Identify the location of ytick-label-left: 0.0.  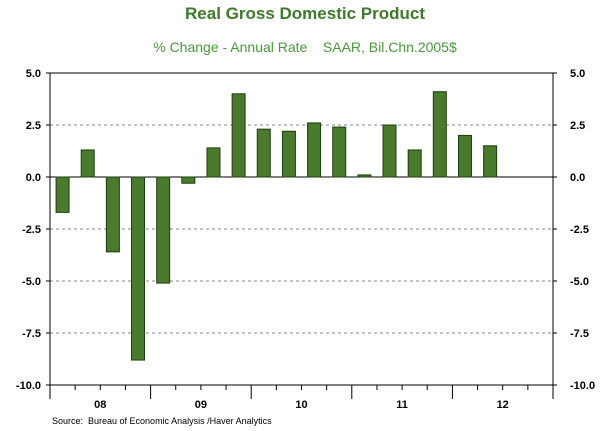
(33, 178).